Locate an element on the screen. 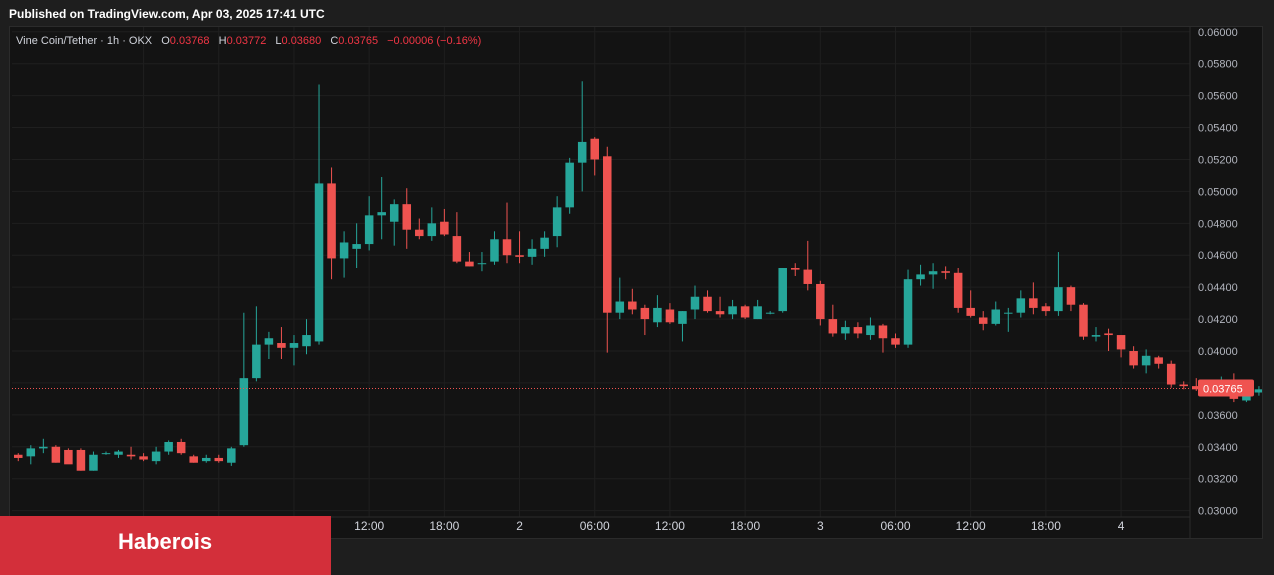 Image resolution: width=1274 pixels, height=575 pixels. x-tick-label: 4 is located at coordinates (1121, 526).